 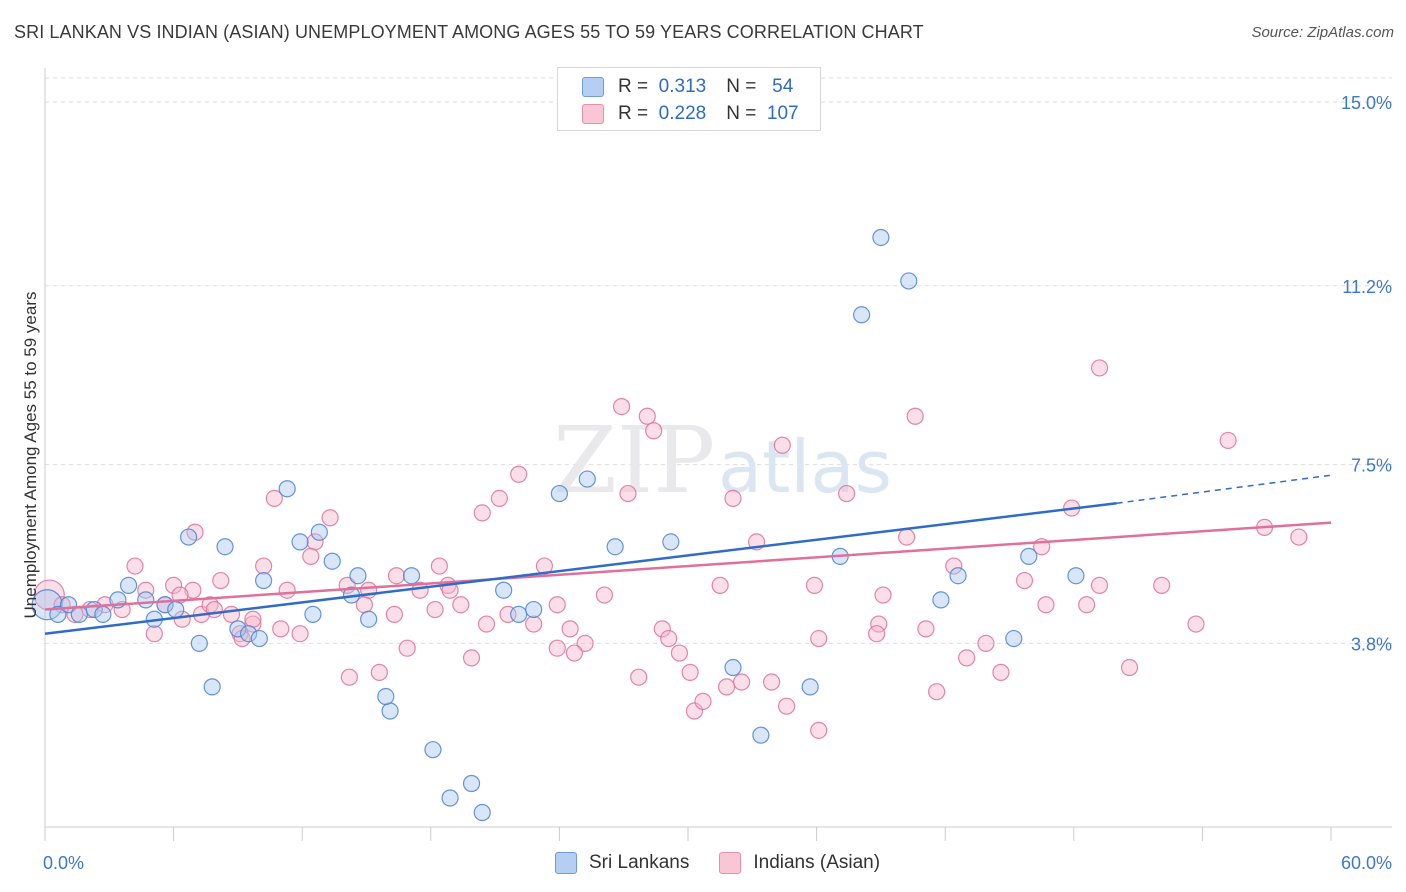 What do you see at coordinates (1322, 32) in the screenshot?
I see `chart-source: Source: ZipAtlas.com` at bounding box center [1322, 32].